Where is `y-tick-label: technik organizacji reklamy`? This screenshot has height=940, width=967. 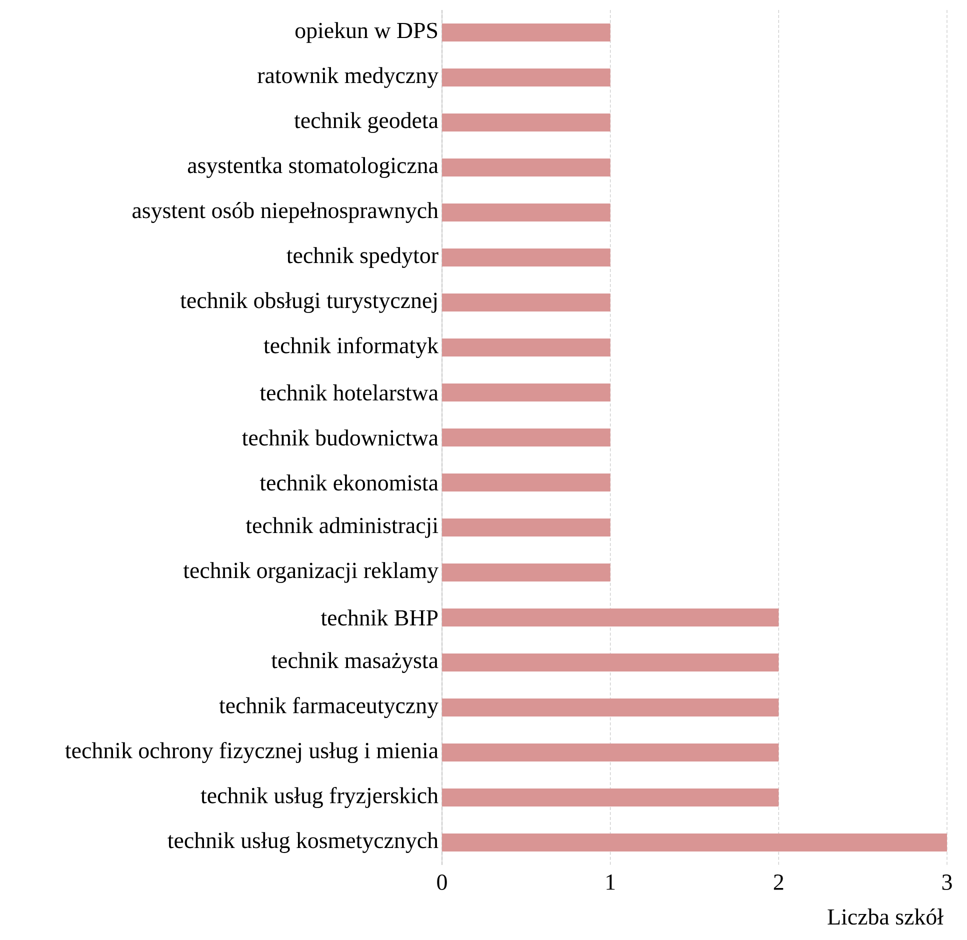
y-tick-label: technik organizacji reklamy is located at coordinates (310, 572).